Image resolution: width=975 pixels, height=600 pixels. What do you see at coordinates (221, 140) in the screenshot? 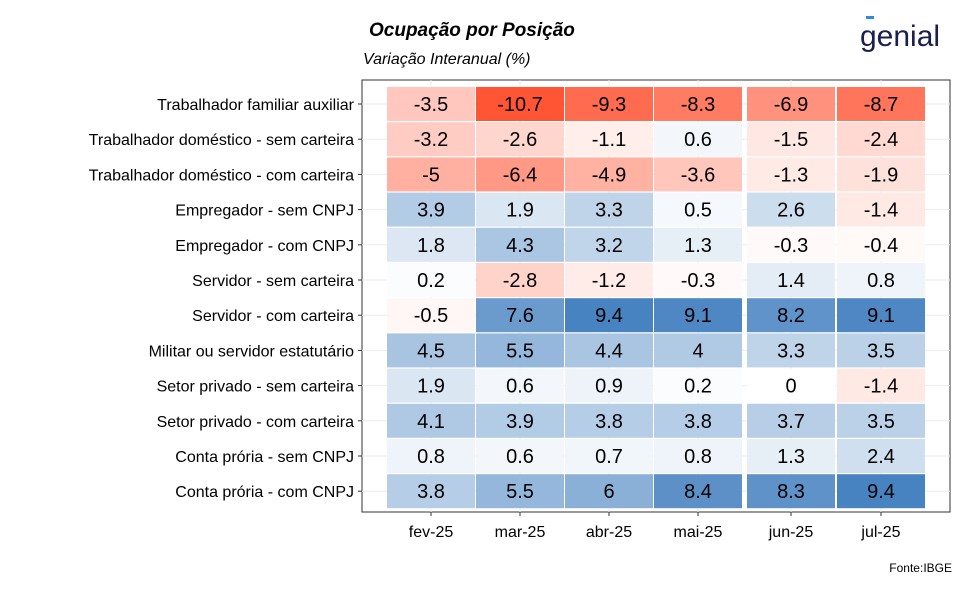
I see `y-tick-label: Trabalhador doméstico - sem carteira` at bounding box center [221, 140].